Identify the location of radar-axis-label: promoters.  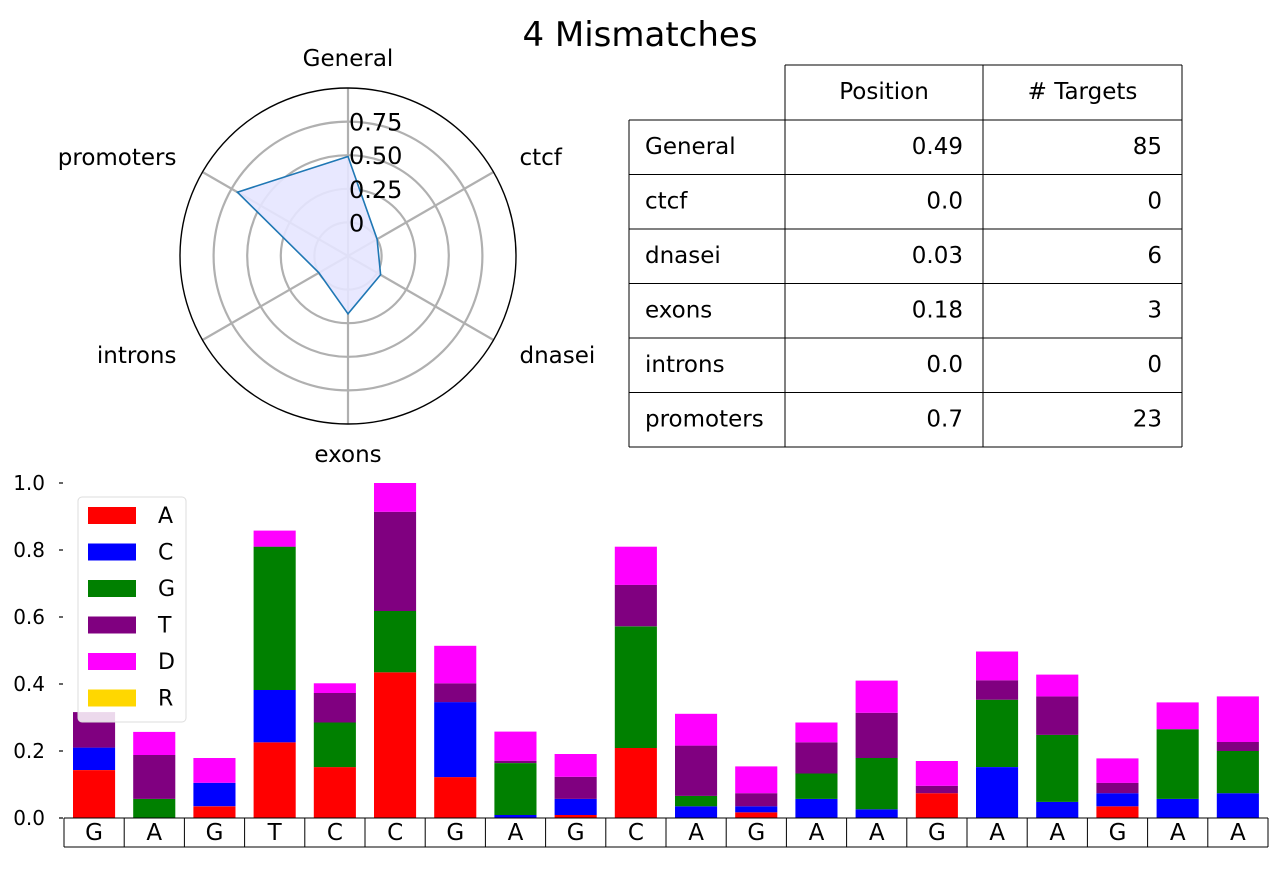
(117, 158).